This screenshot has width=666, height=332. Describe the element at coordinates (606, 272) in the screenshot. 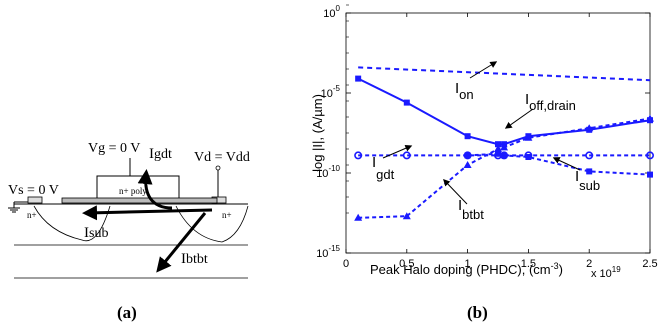

I see `x-multiplier: x 1019` at that location.